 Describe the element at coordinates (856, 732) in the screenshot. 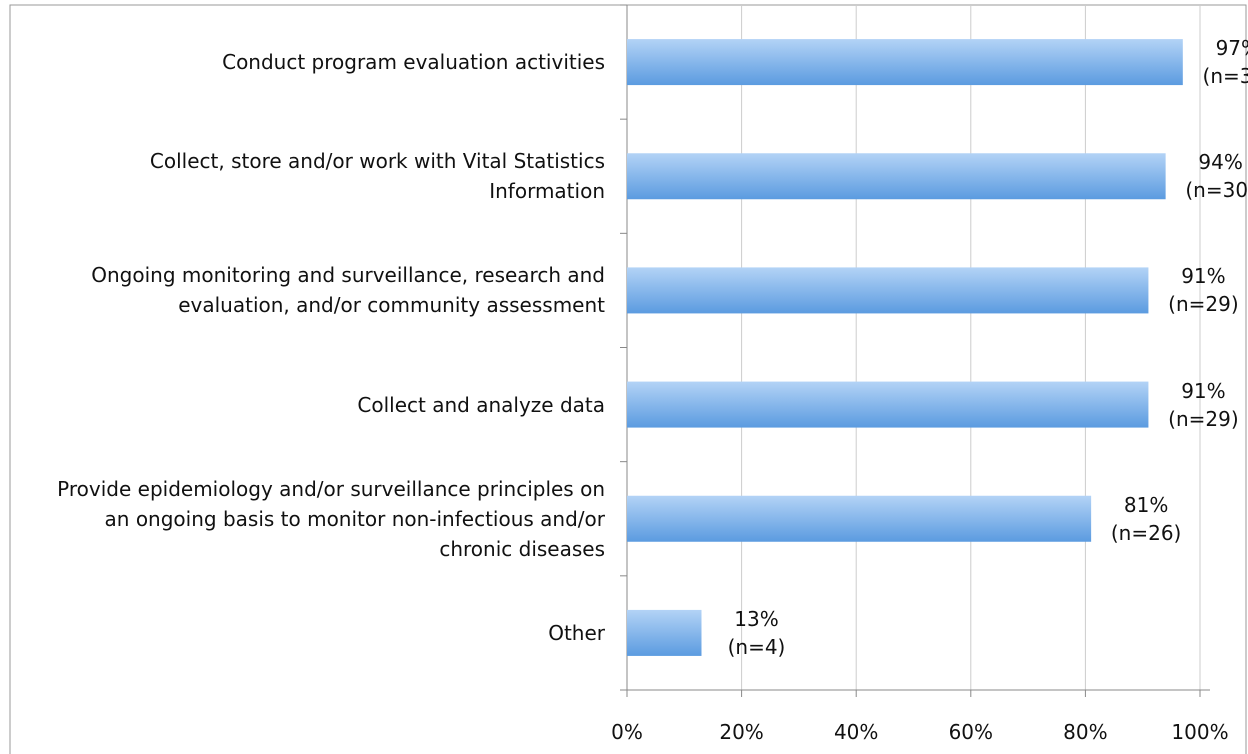

I see `x-tick-label: 40%` at that location.